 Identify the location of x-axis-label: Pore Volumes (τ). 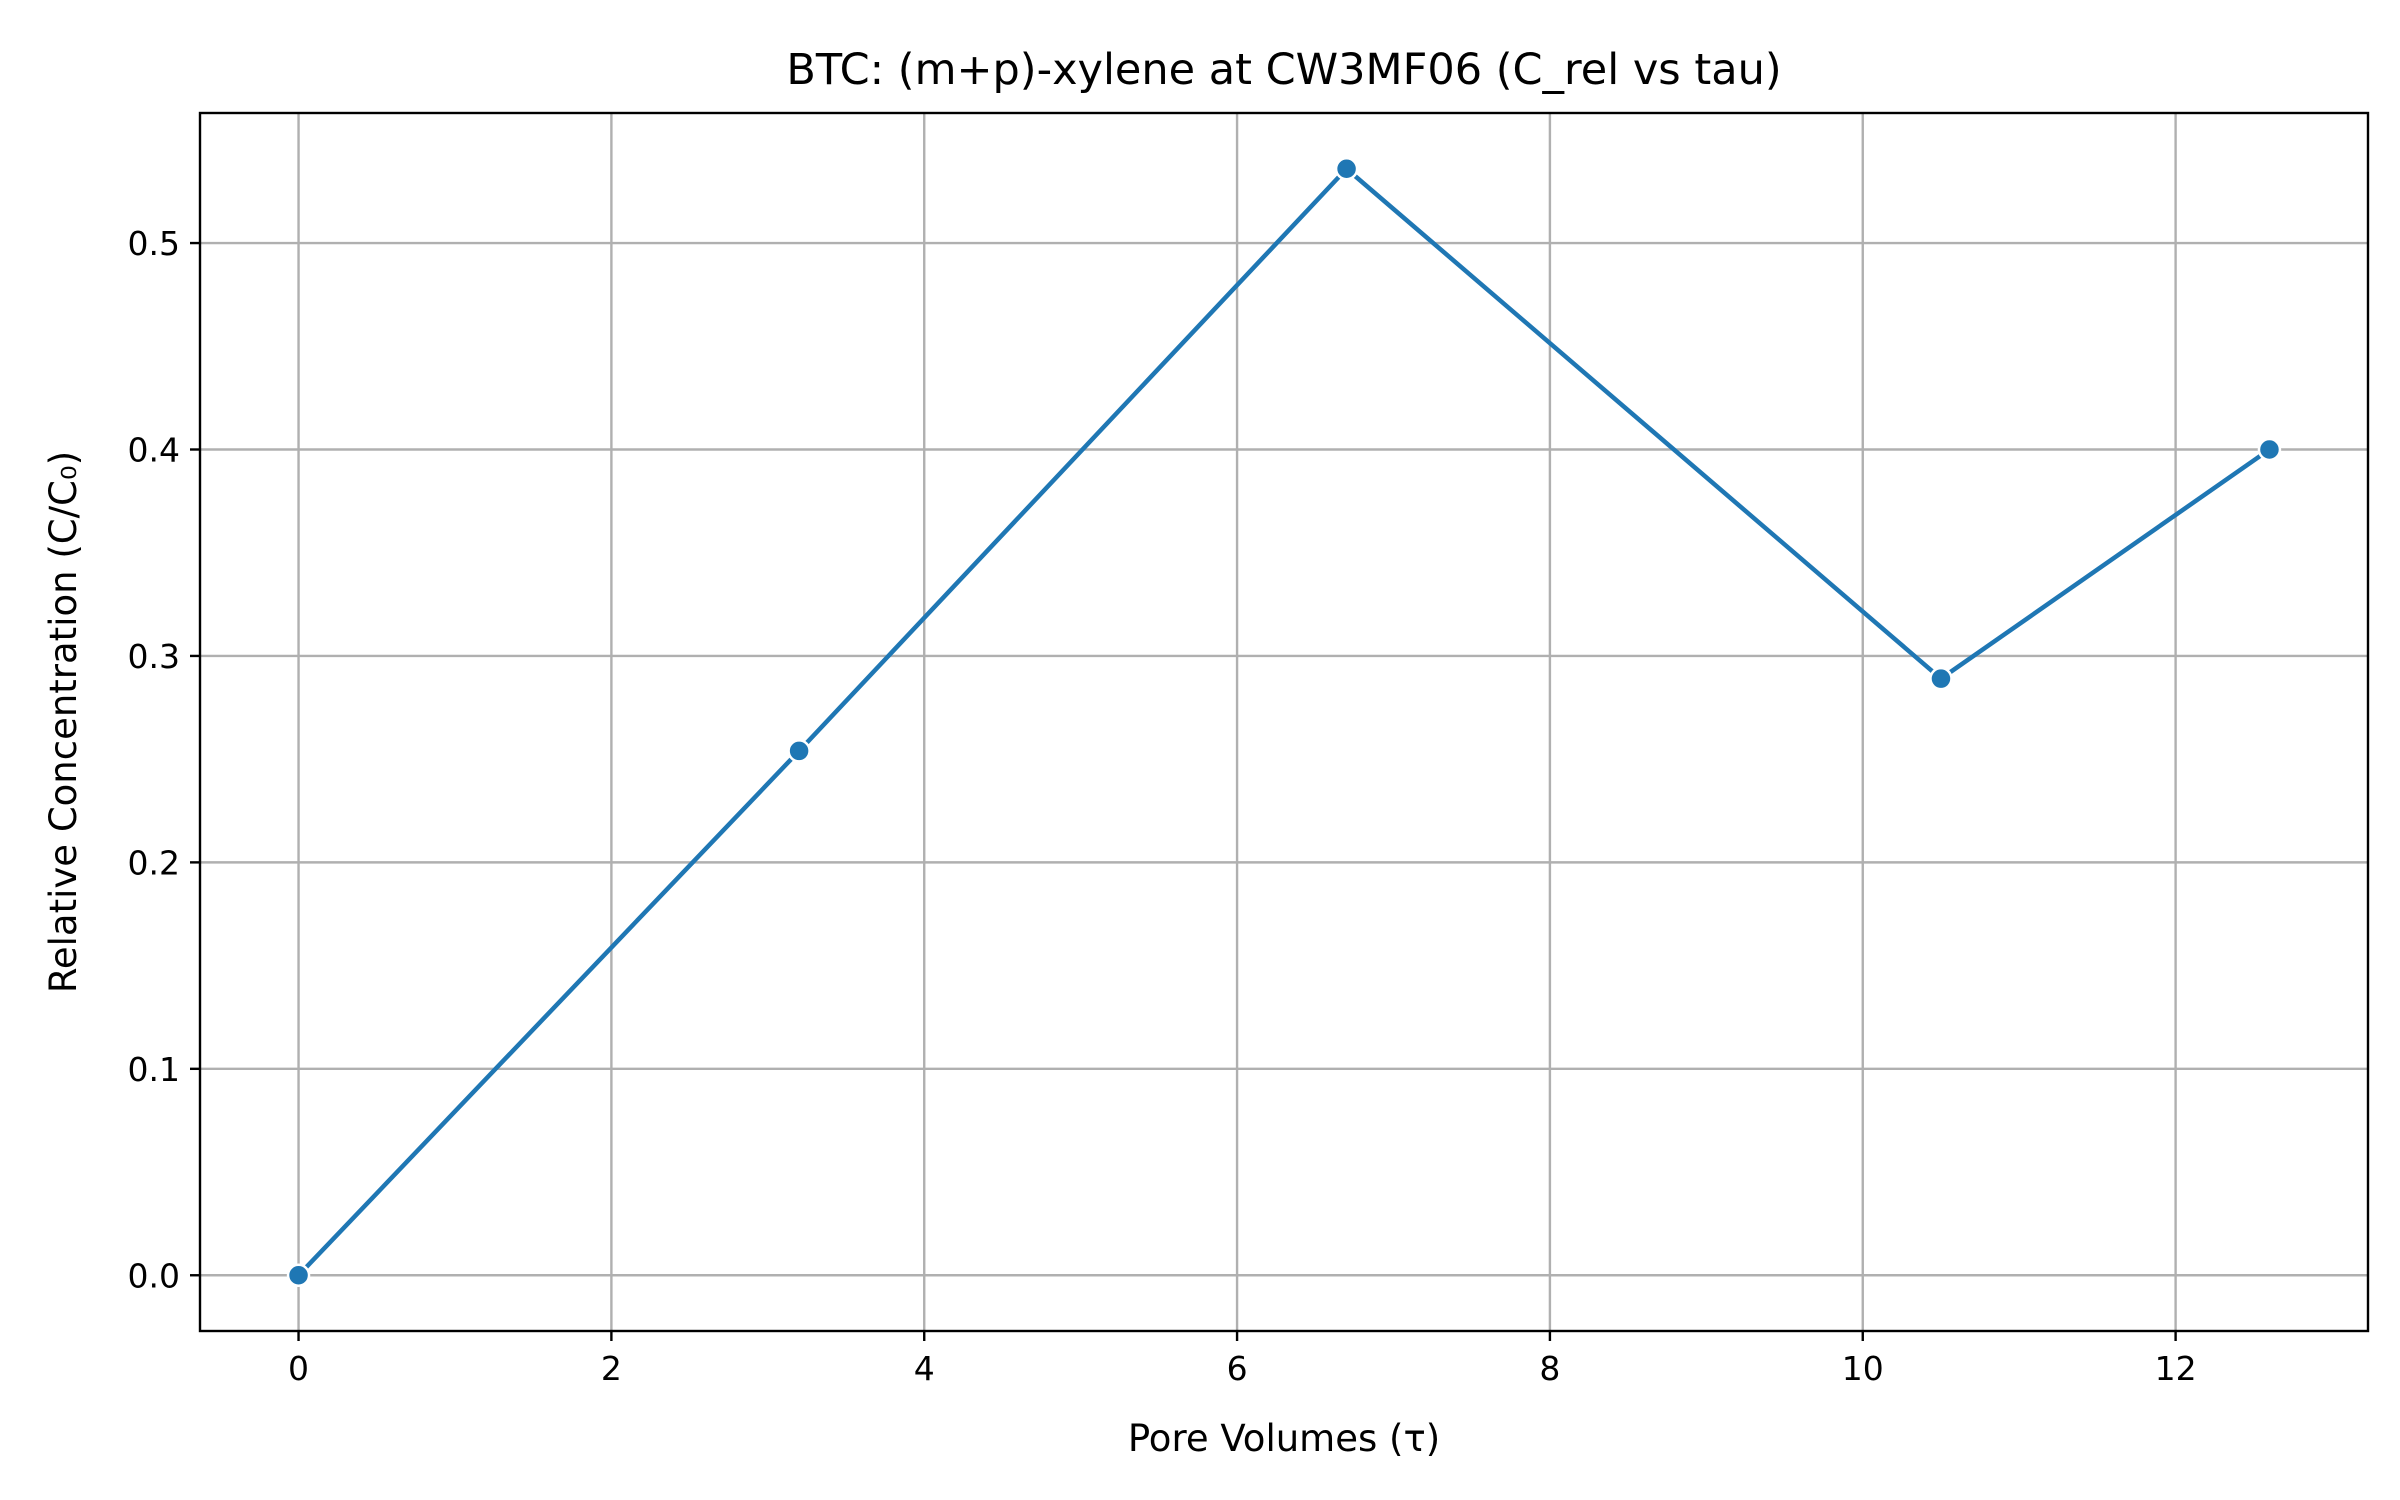
(1284, 1438).